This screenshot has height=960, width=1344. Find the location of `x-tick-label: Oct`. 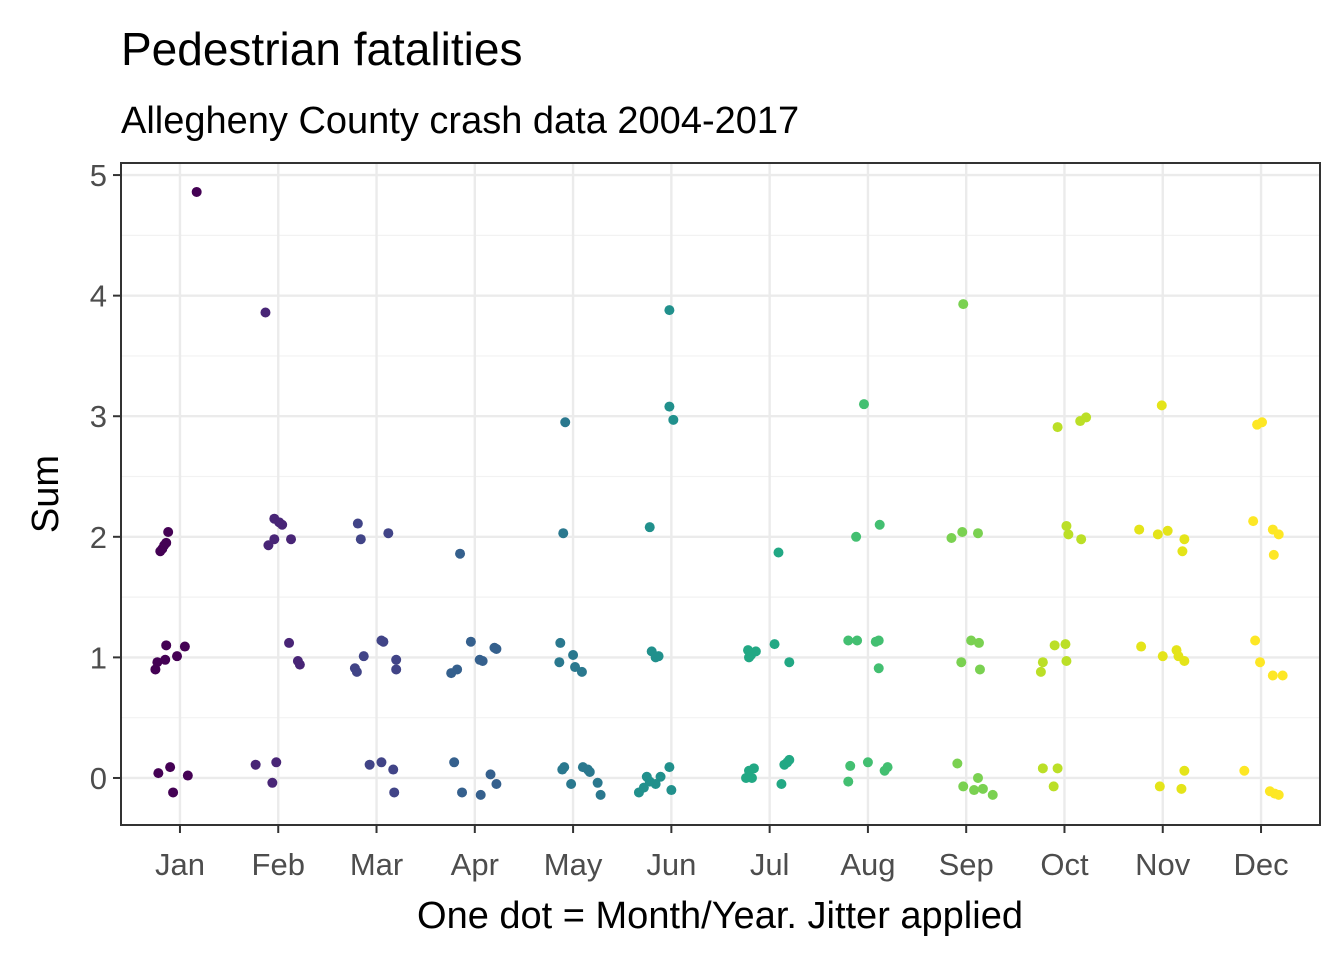

x-tick-label: Oct is located at coordinates (1064, 864).